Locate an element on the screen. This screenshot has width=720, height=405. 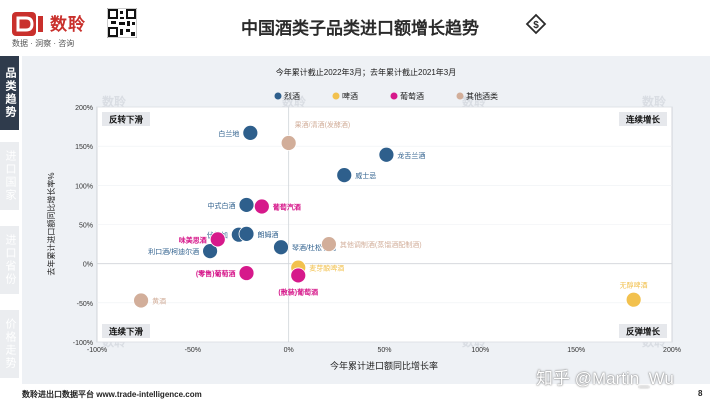
quadrant-label-bottom-right: 反弹增长 is located at coordinates (643, 332).